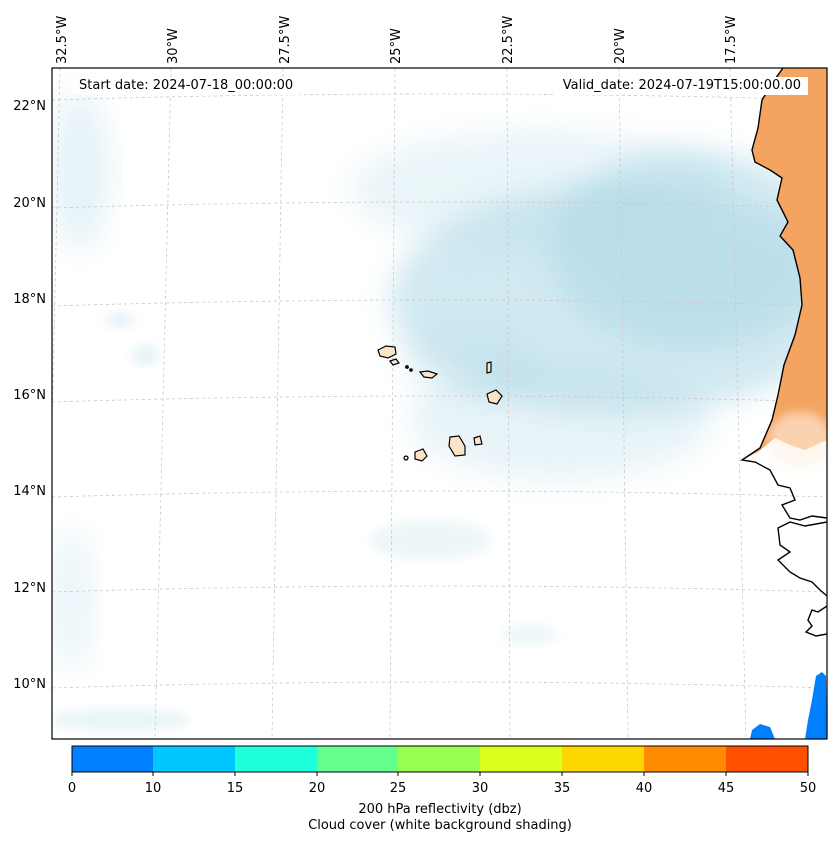 This screenshot has height=843, width=837. Describe the element at coordinates (406, 458) in the screenshot. I see `island-brava` at that location.